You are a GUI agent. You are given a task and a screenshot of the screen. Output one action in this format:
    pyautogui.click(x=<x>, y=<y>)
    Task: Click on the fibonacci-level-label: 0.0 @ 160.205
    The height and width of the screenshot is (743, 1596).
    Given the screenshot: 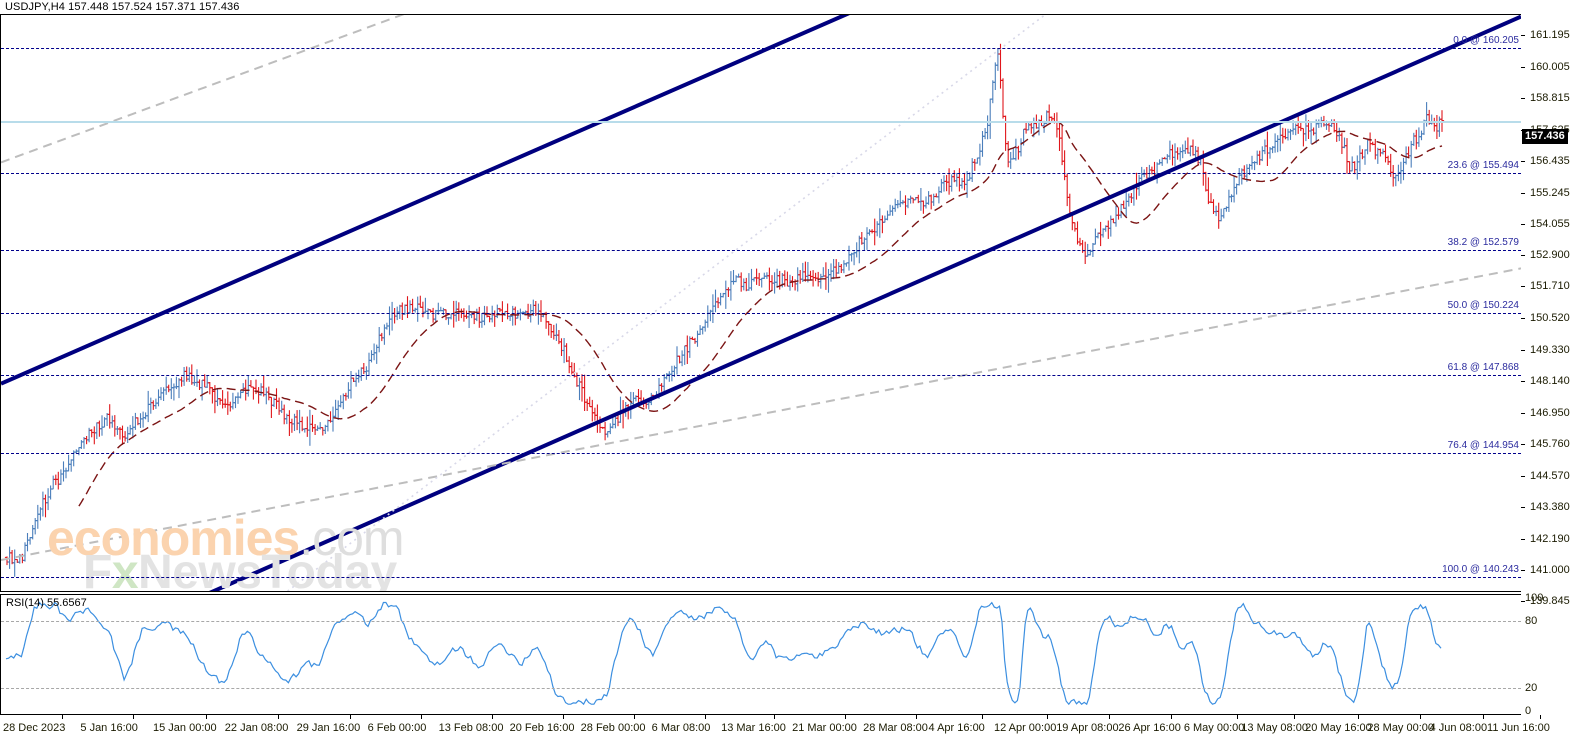 What is the action you would take?
    pyautogui.click(x=1486, y=41)
    